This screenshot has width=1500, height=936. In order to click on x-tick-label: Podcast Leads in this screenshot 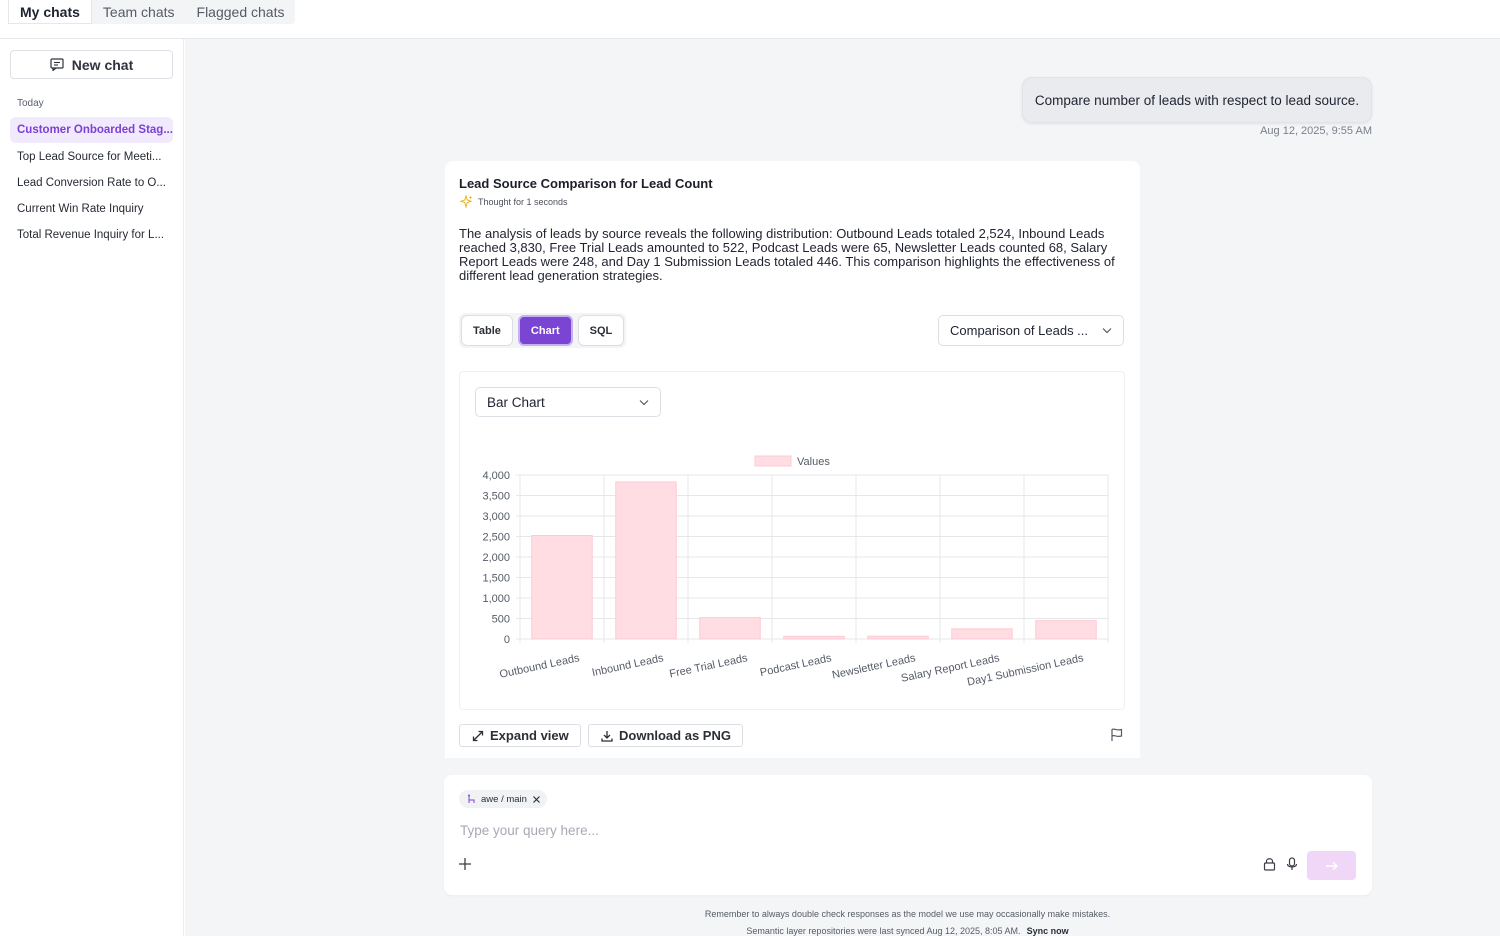, I will do `click(796, 665)`.